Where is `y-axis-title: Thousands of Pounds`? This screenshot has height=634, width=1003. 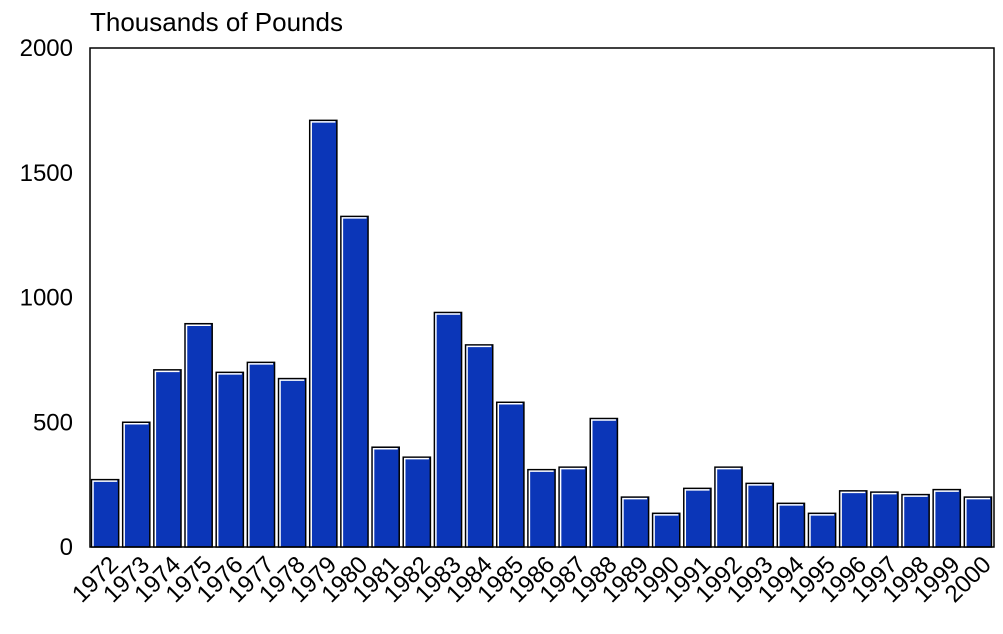 y-axis-title: Thousands of Pounds is located at coordinates (216, 22).